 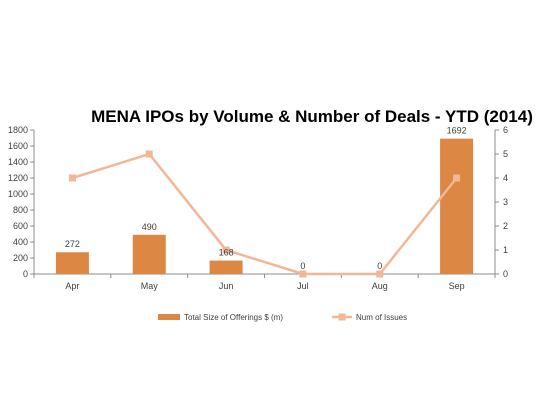 I want to click on bar-apr, so click(x=72, y=263).